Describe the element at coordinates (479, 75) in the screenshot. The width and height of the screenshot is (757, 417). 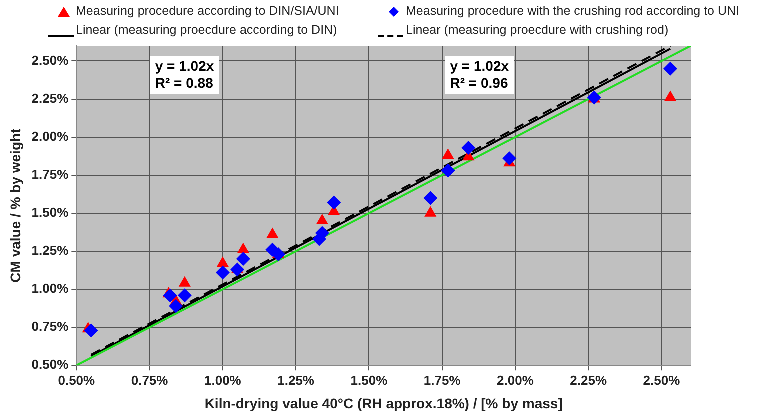
I see `annotation: y = 1.02x R² = 0.96` at that location.